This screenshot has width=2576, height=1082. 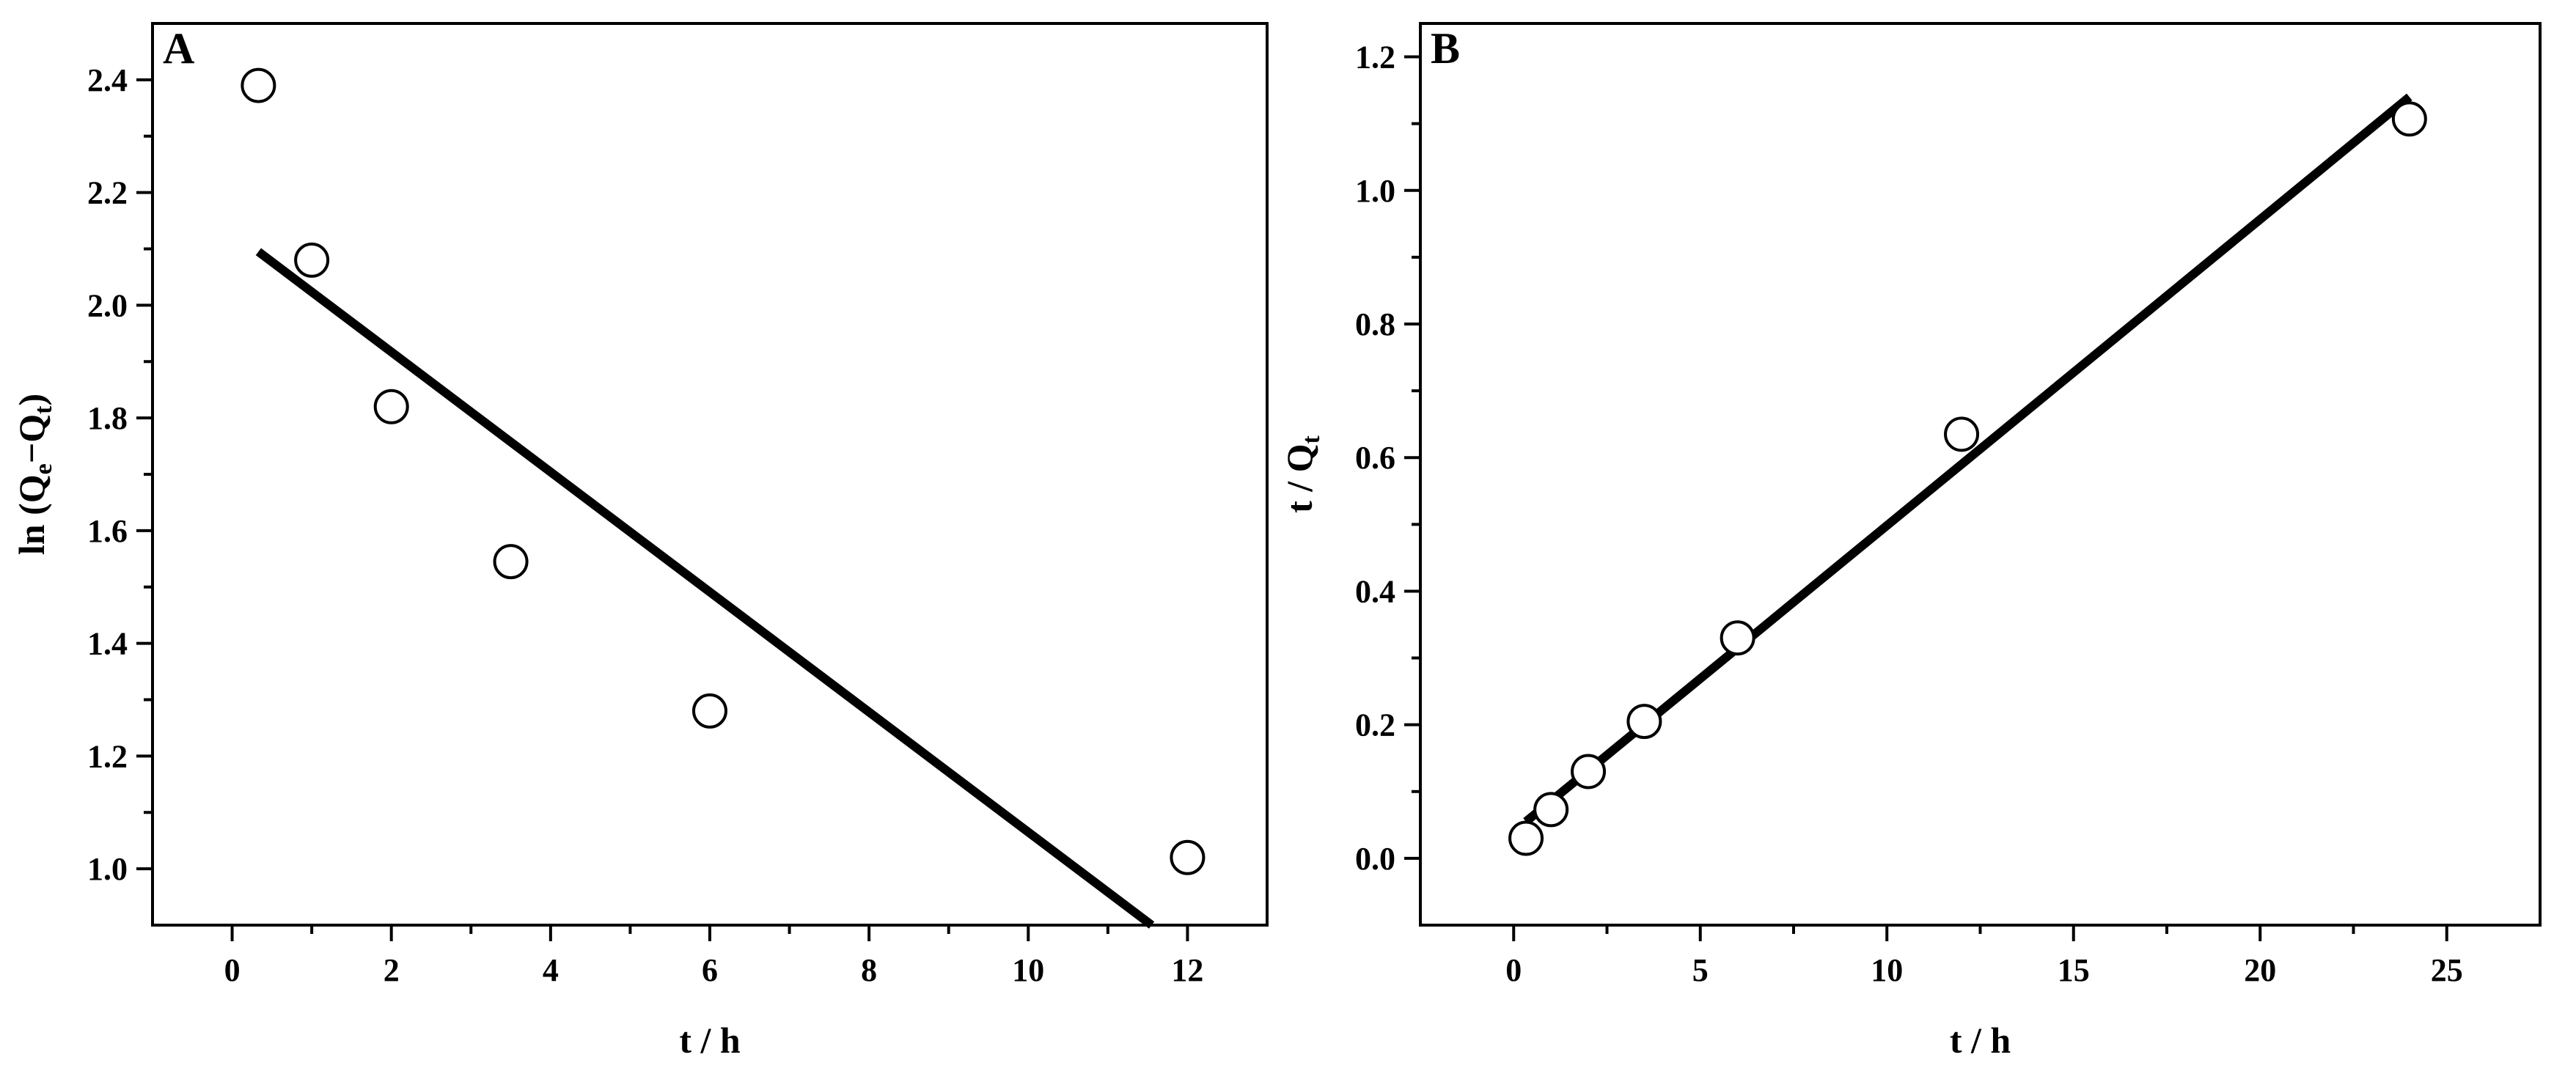 I want to click on panel-a-x-tick-label: 8, so click(x=869, y=970).